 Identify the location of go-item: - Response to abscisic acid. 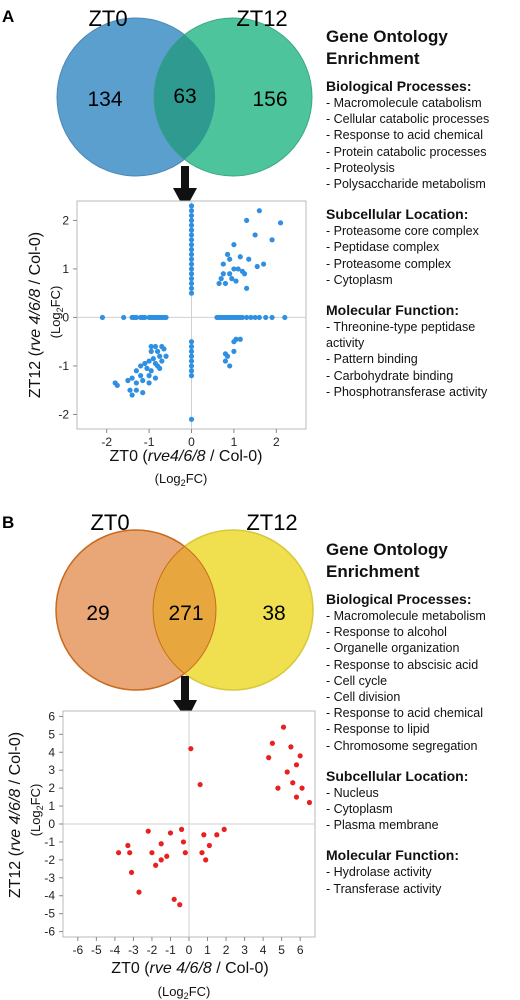
(402, 664).